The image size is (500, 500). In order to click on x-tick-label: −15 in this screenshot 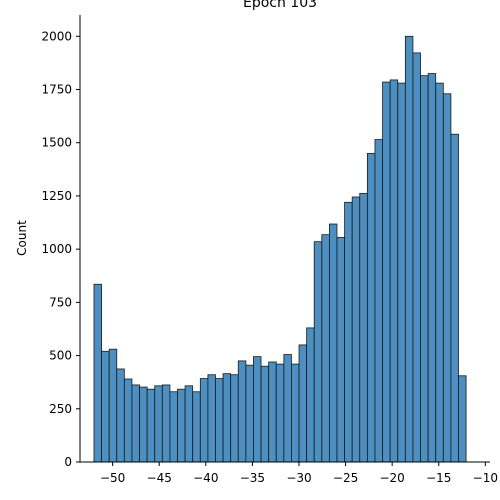, I will do `click(438, 478)`.